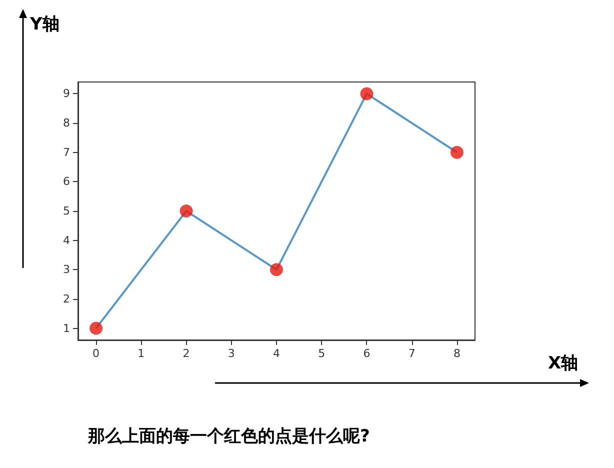 The width and height of the screenshot is (614, 468). What do you see at coordinates (66, 152) in the screenshot?
I see `y-tick-label: 7` at bounding box center [66, 152].